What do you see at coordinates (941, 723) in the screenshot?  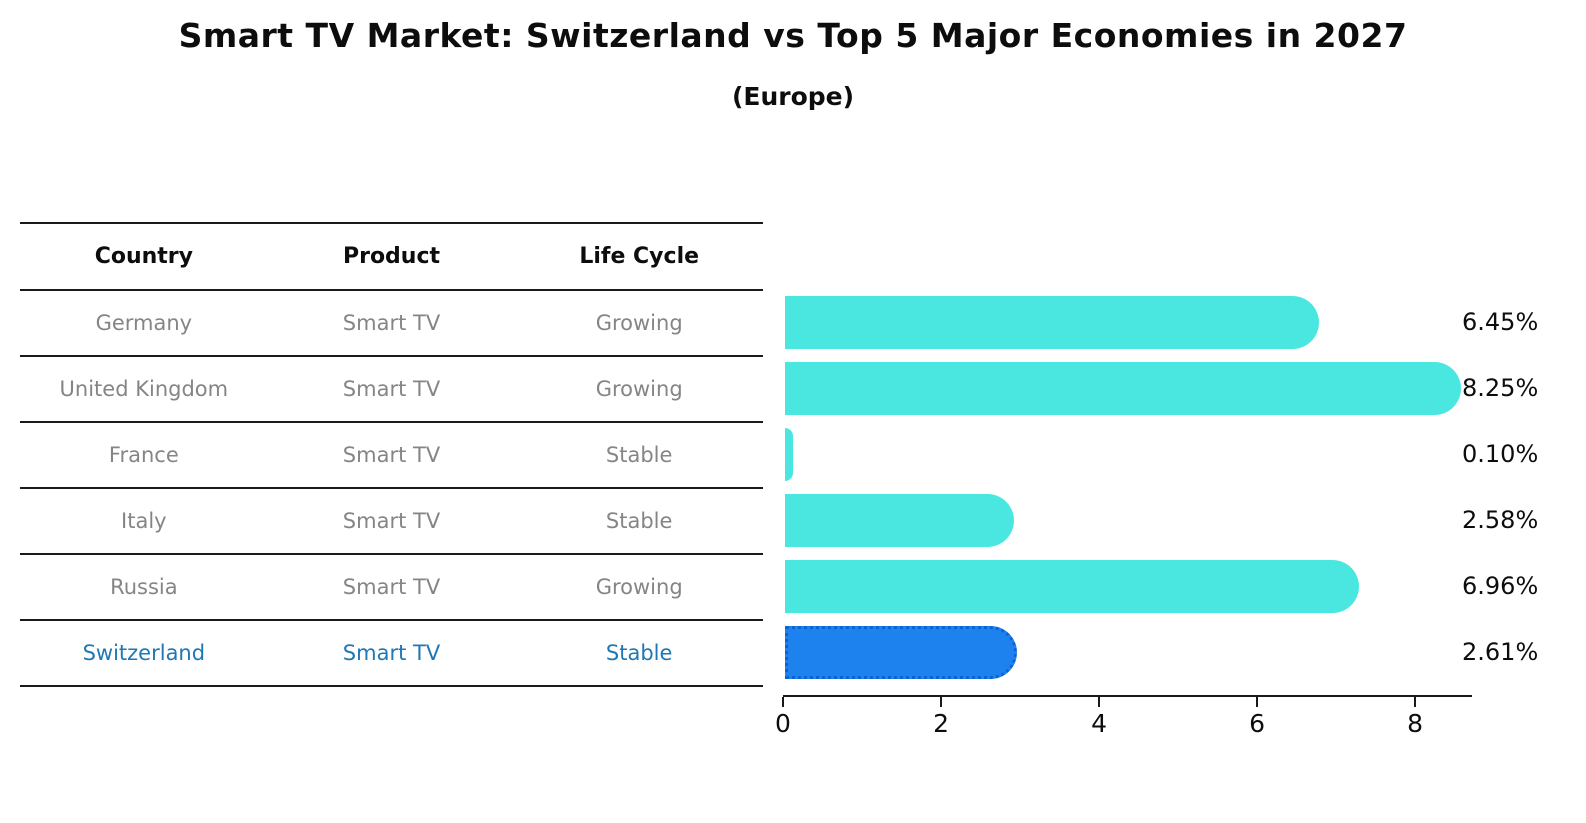 I see `tick-label: 2` at bounding box center [941, 723].